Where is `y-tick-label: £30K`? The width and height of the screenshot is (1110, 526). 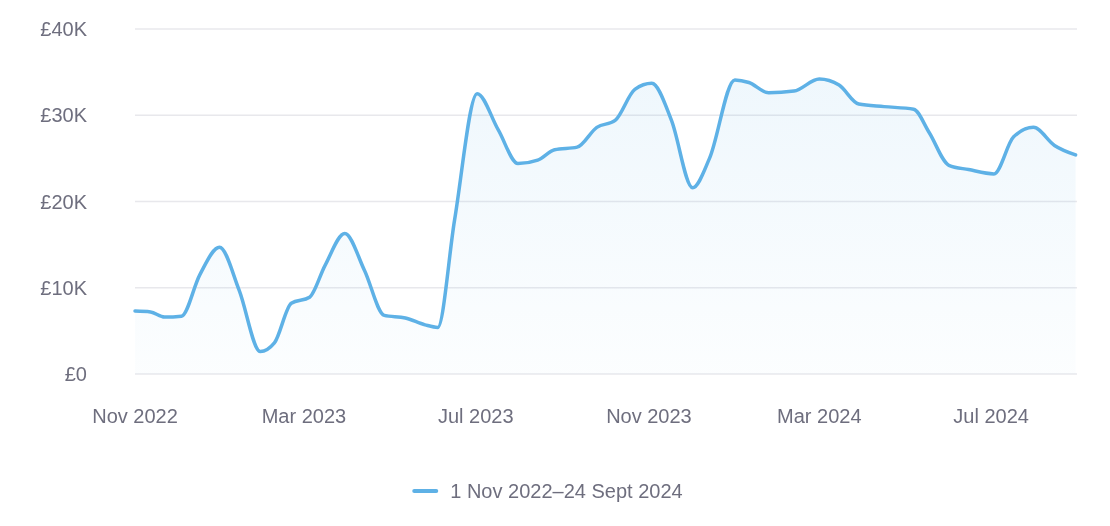 y-tick-label: £30K is located at coordinates (64, 115).